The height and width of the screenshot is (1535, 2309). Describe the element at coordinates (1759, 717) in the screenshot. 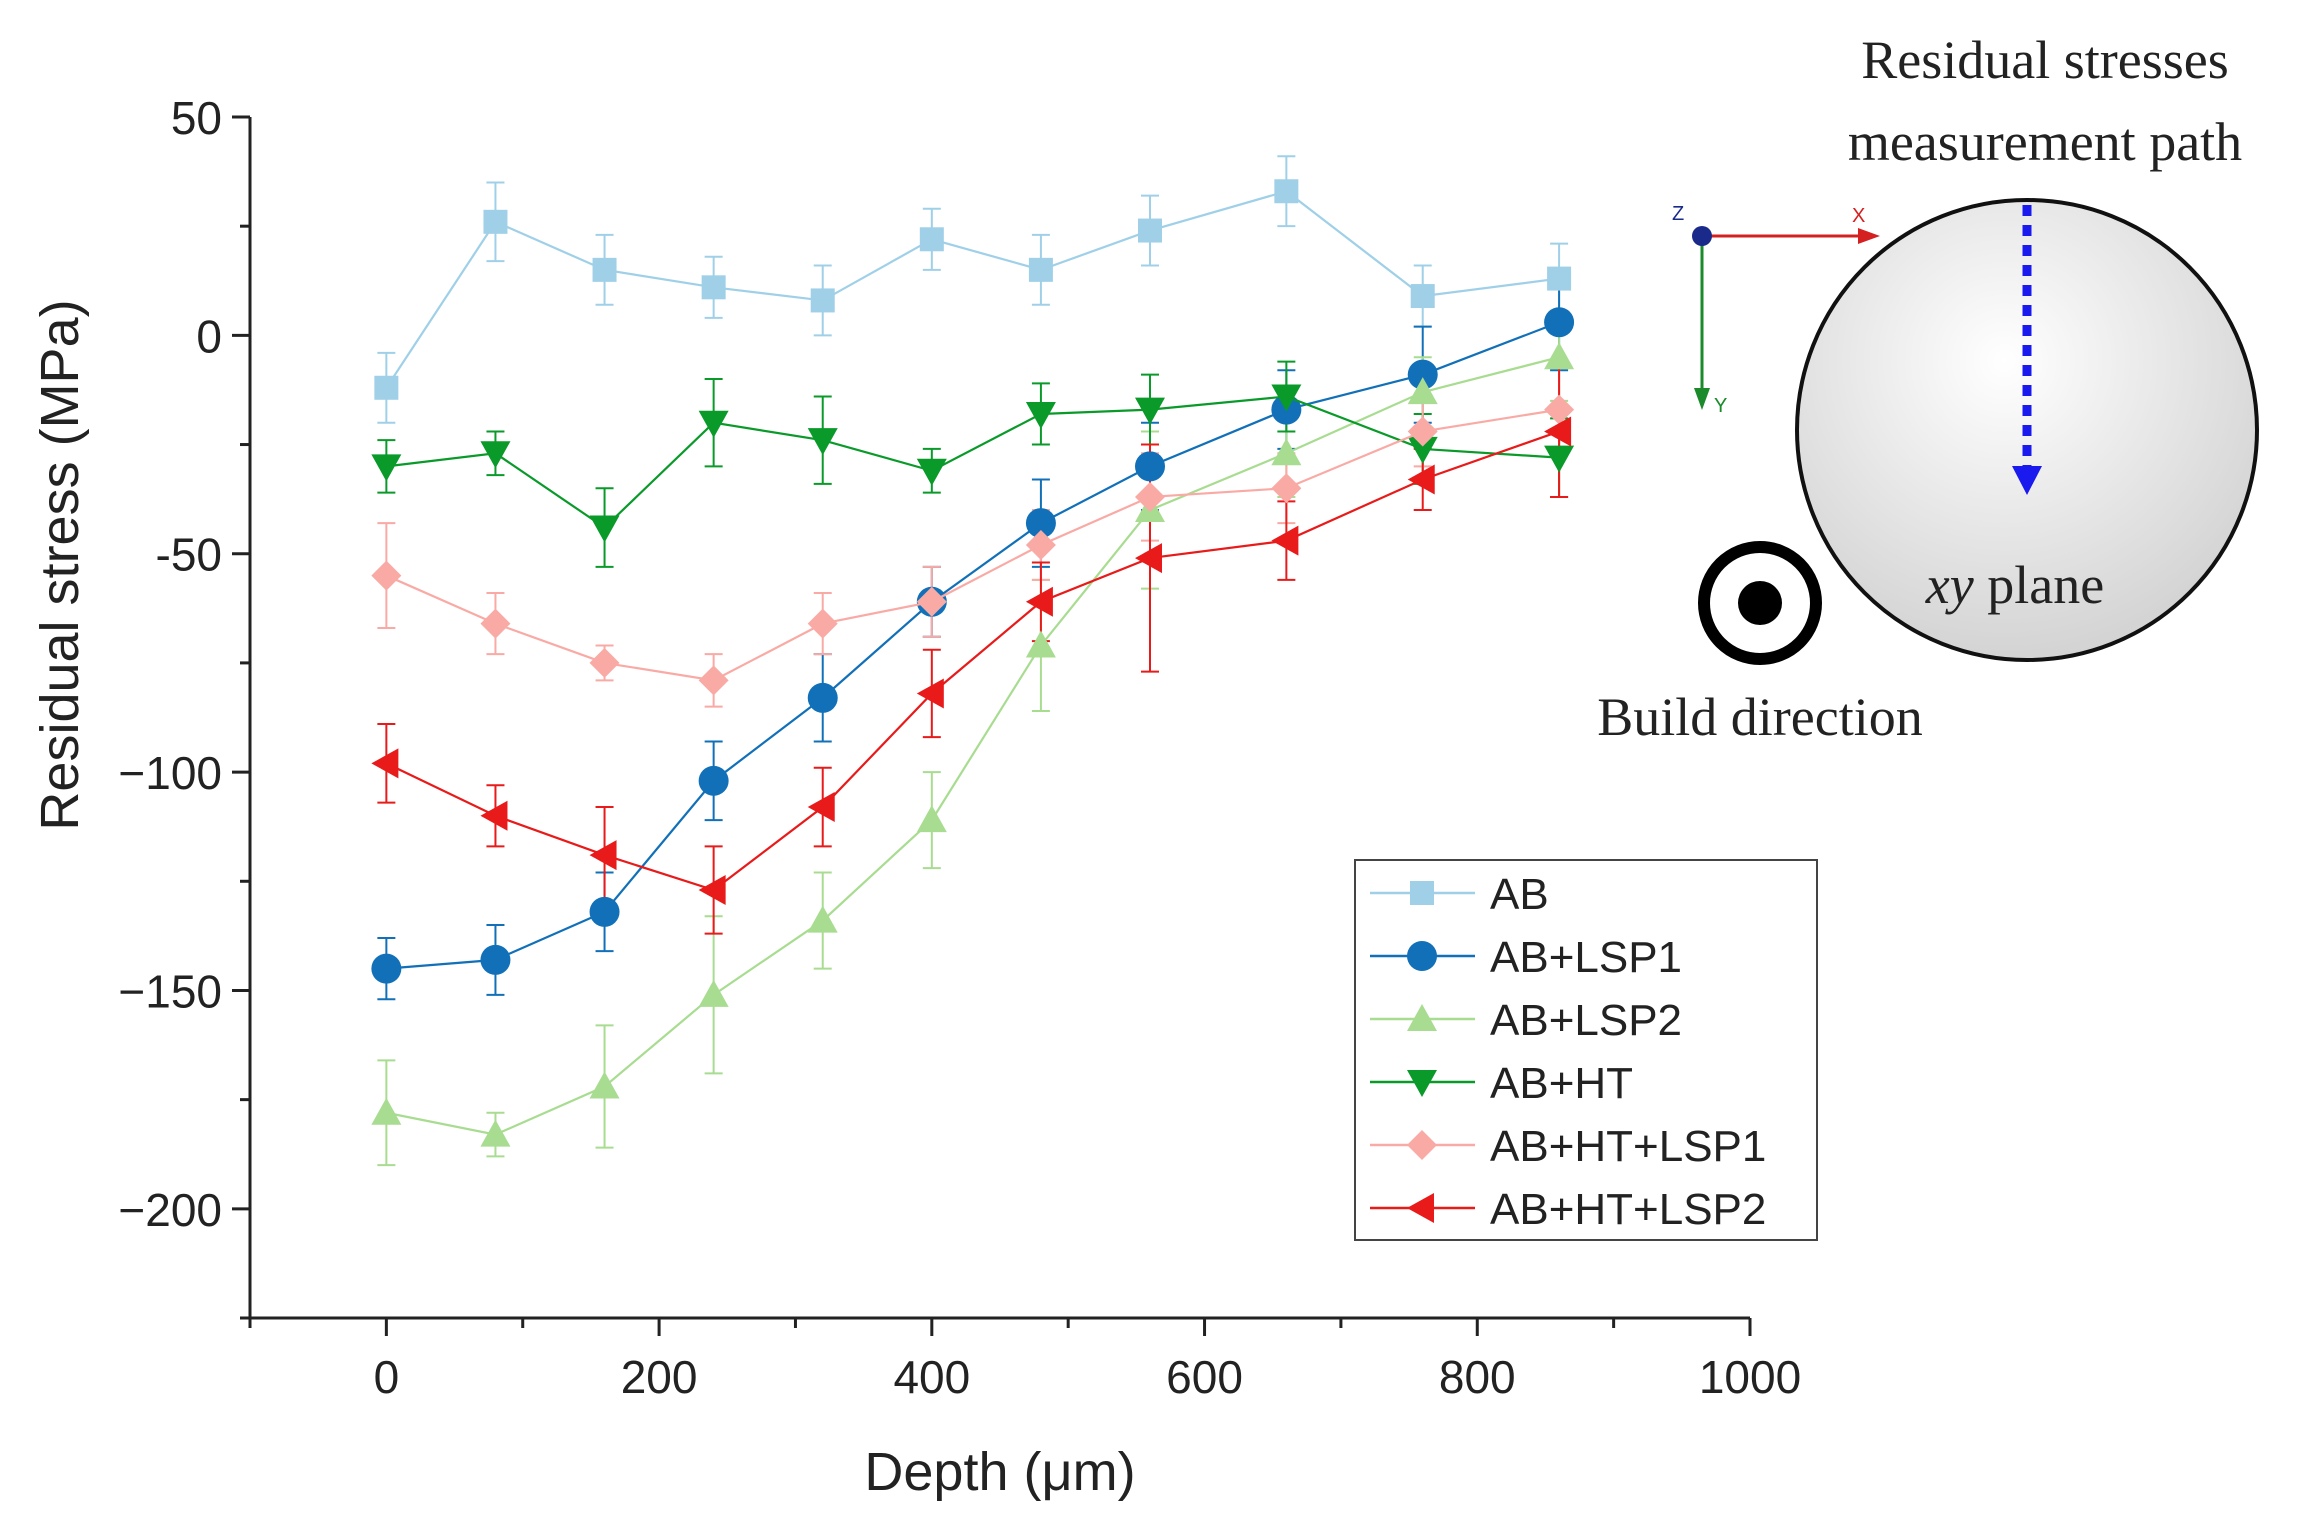

I see `build-direction-label: Build direction` at that location.